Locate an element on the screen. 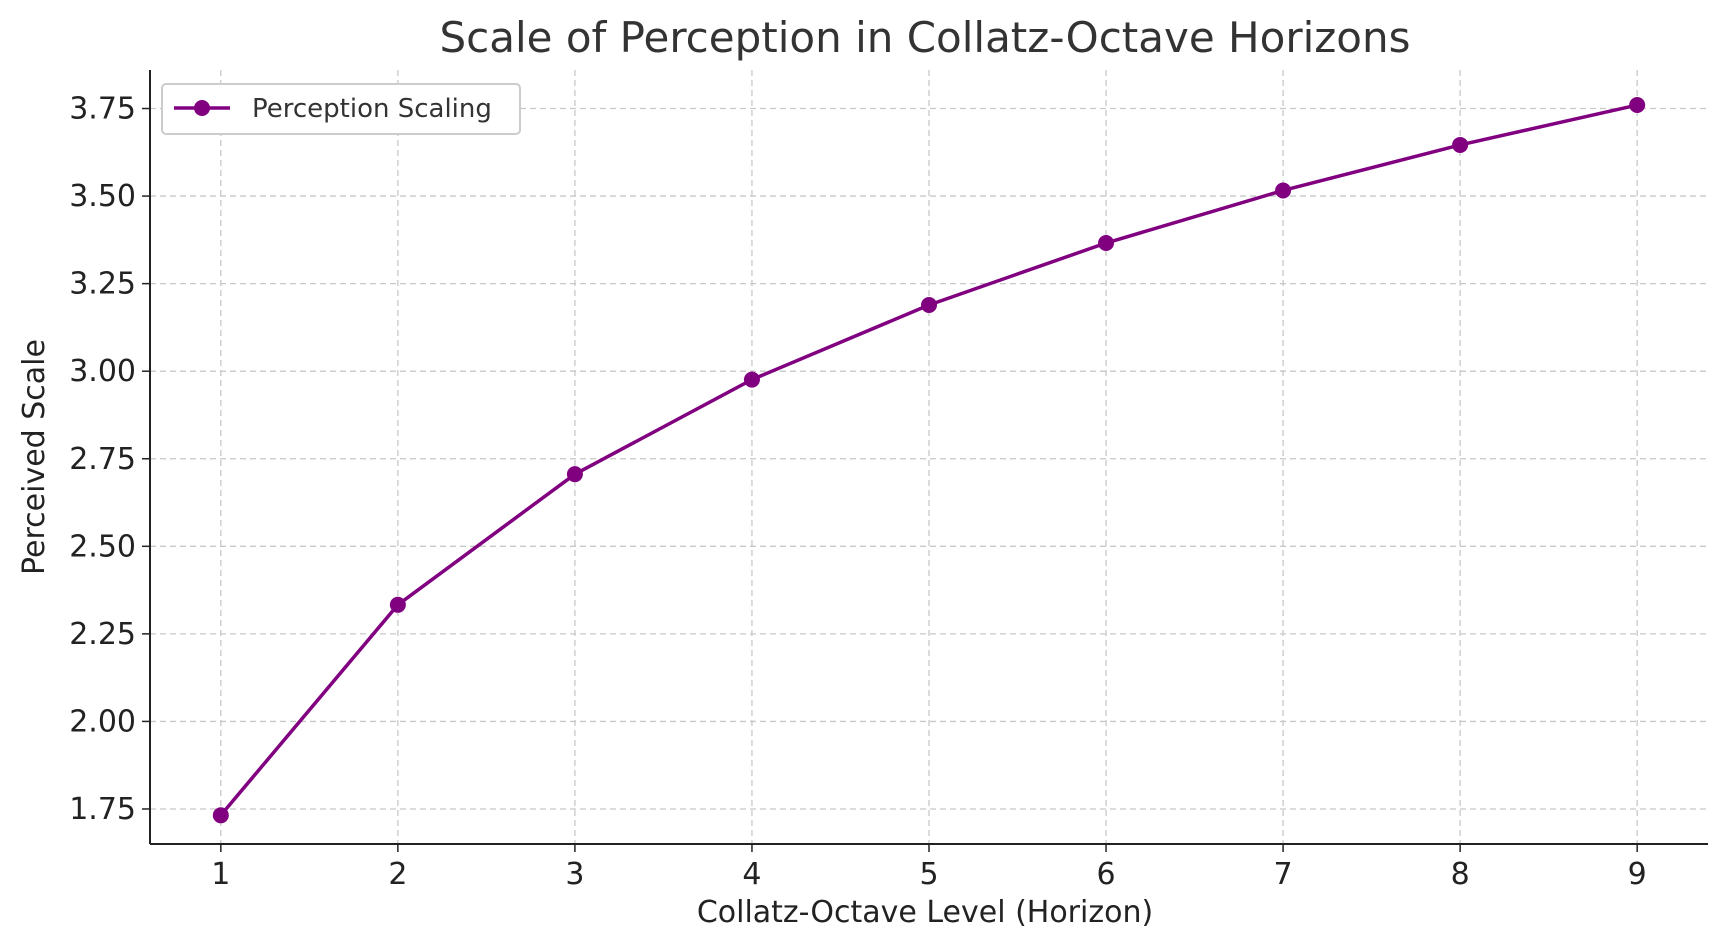 Image resolution: width=1718 pixels, height=951 pixels. y-tick-label: 3.25 is located at coordinates (102, 284).